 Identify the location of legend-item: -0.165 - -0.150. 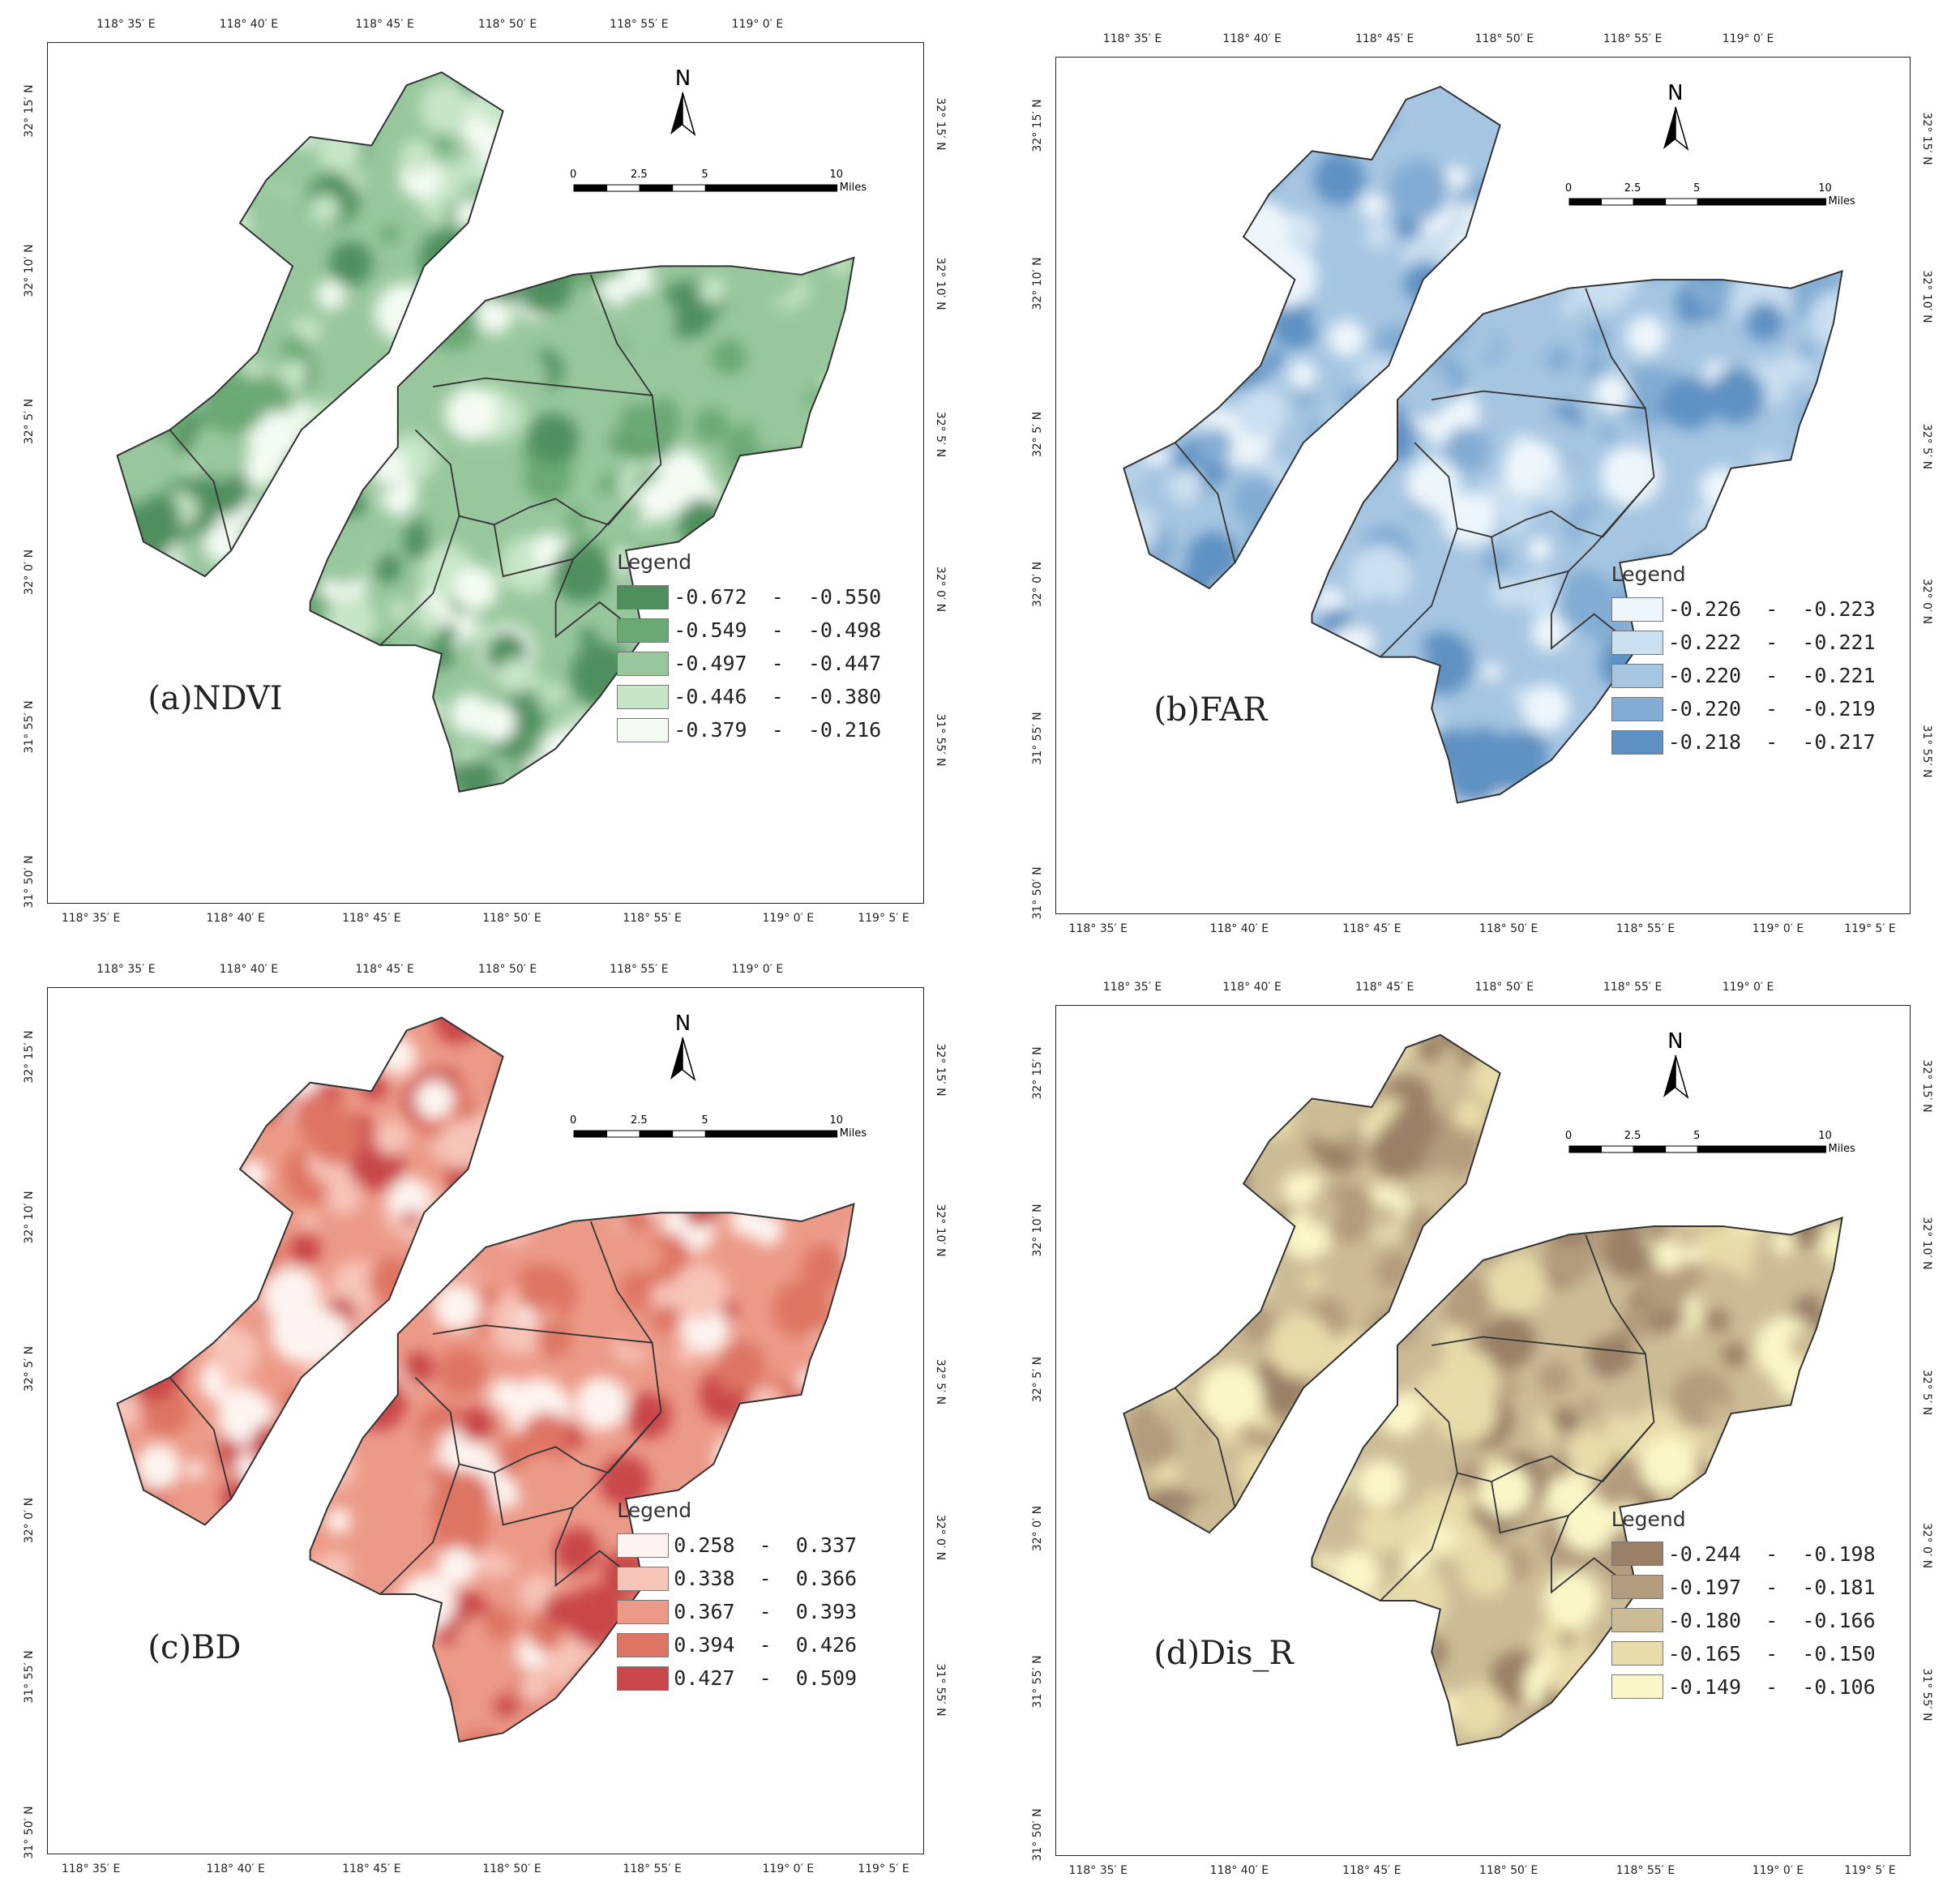
(1743, 1653).